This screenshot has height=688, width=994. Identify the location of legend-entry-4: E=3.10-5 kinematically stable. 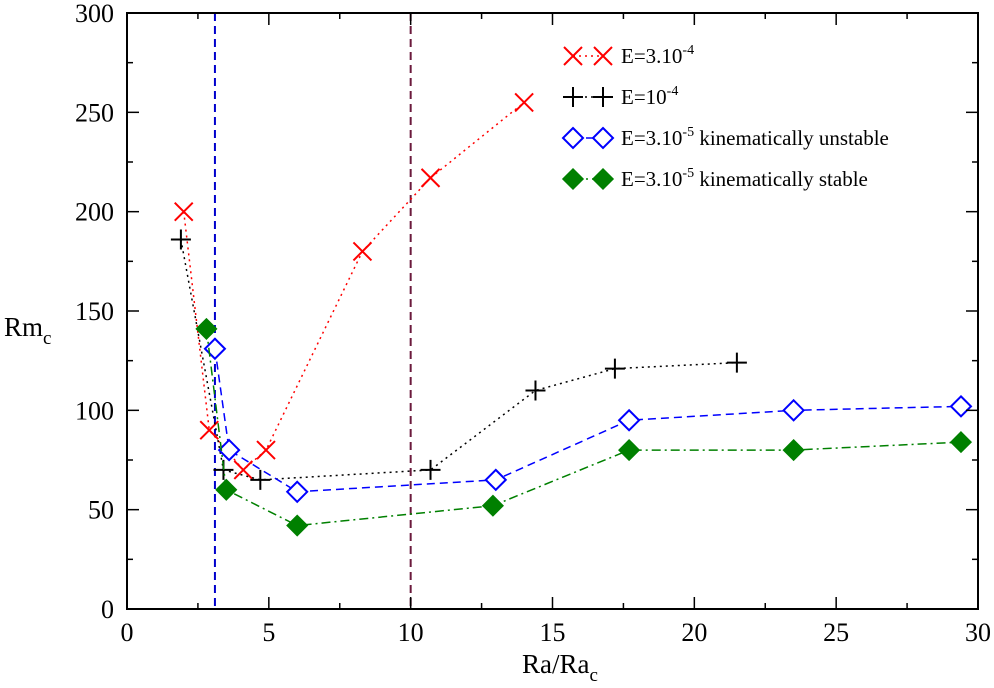
(714, 178).